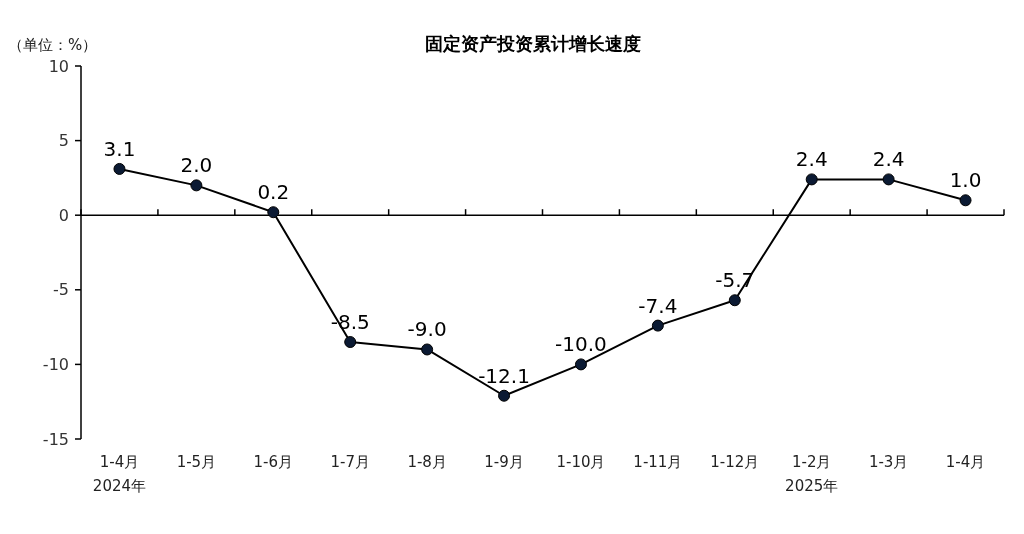  I want to click on x-tick-label: 1-5月, so click(196, 462).